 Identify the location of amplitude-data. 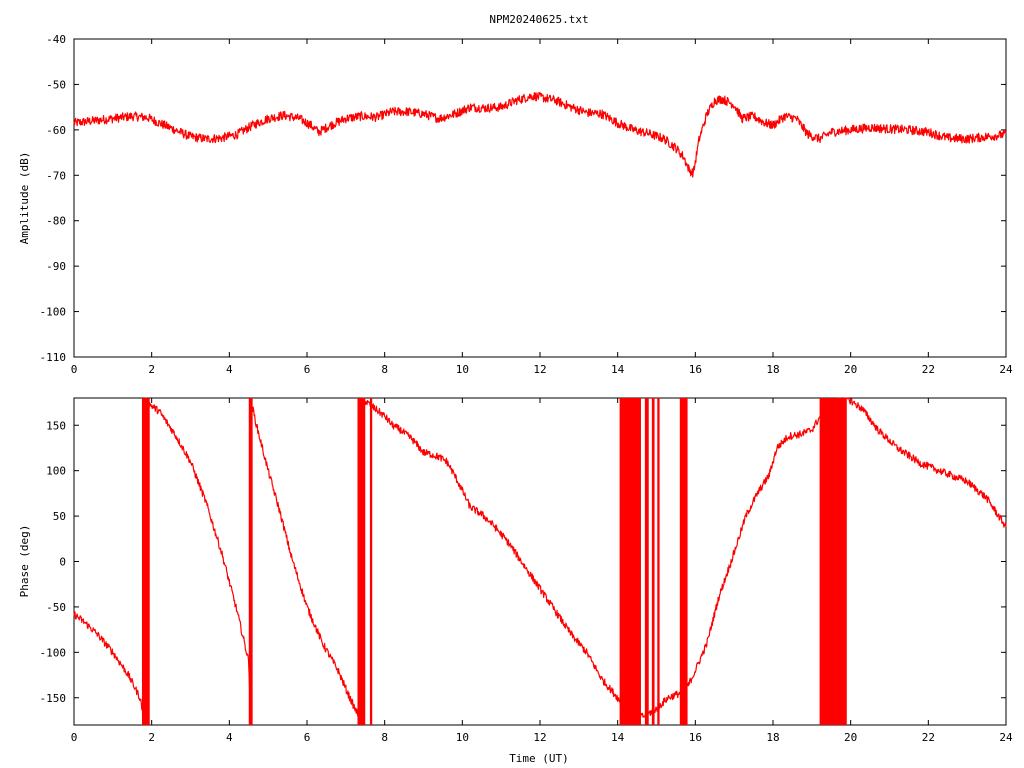
(540, 134).